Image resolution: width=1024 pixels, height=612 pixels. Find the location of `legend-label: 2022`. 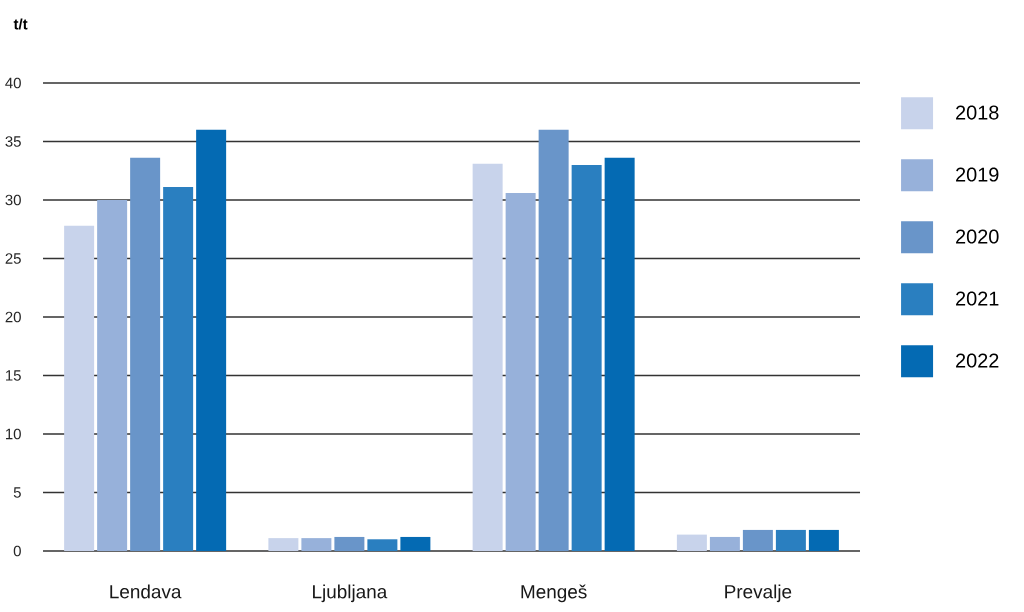

legend-label: 2022 is located at coordinates (977, 360).